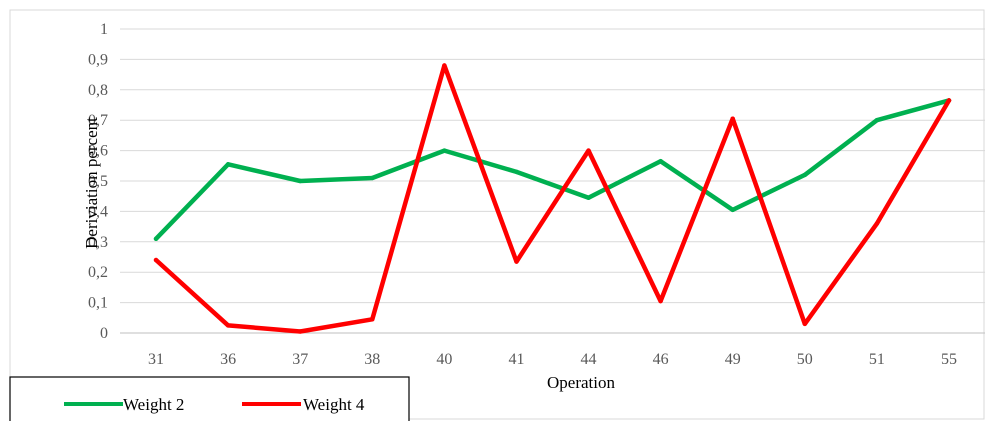  I want to click on legend-label-weight-4: Weight 4, so click(334, 404).